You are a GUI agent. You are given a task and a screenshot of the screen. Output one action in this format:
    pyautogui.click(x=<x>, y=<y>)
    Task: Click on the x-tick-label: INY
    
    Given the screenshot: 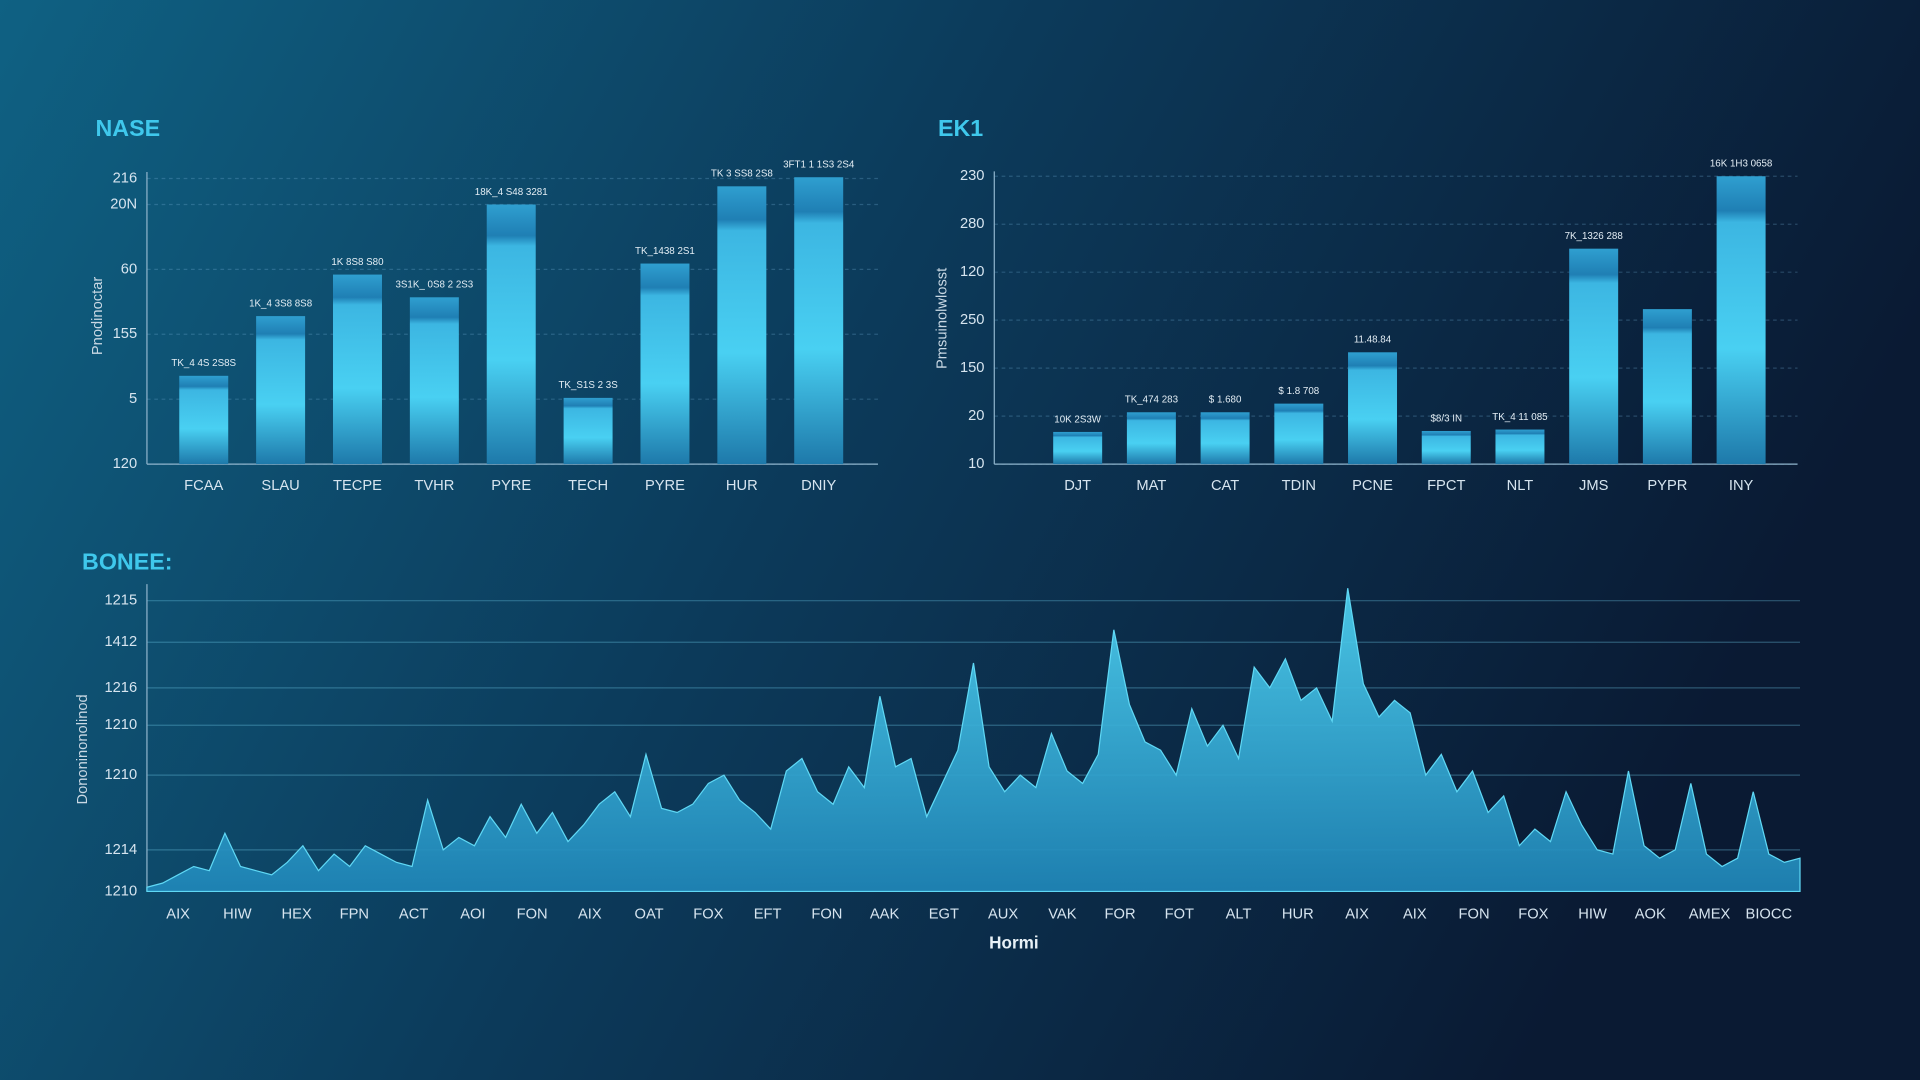 What is the action you would take?
    pyautogui.click(x=1741, y=486)
    